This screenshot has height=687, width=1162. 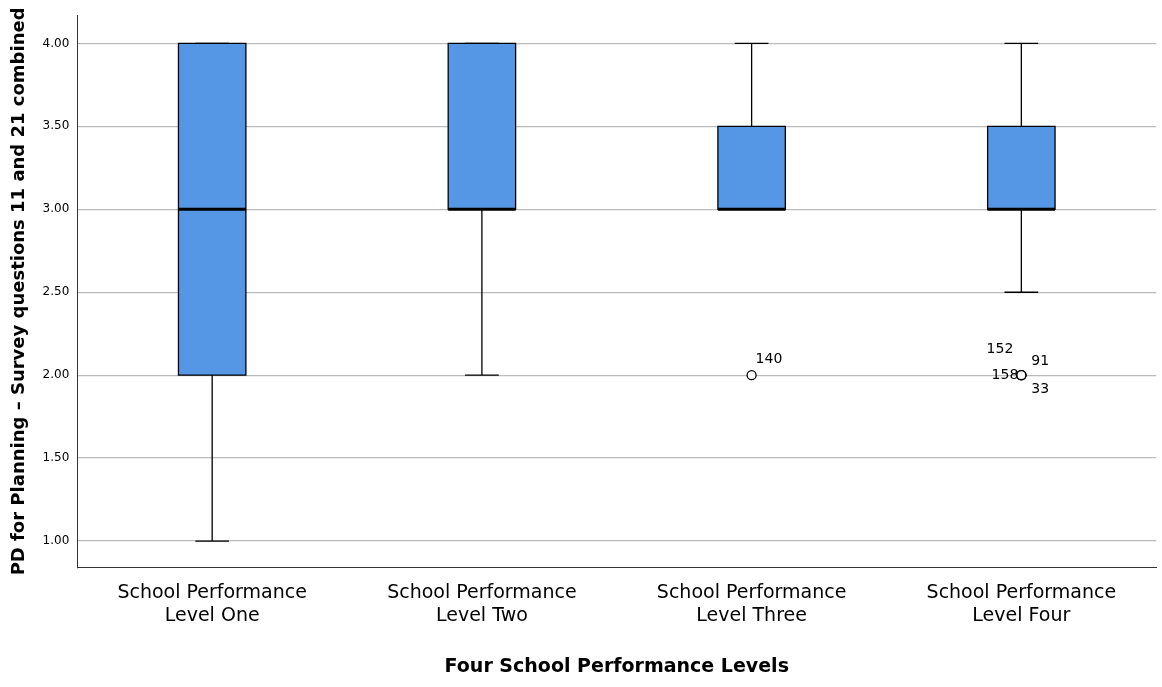 What do you see at coordinates (56, 208) in the screenshot?
I see `y-tick-label: 3.00` at bounding box center [56, 208].